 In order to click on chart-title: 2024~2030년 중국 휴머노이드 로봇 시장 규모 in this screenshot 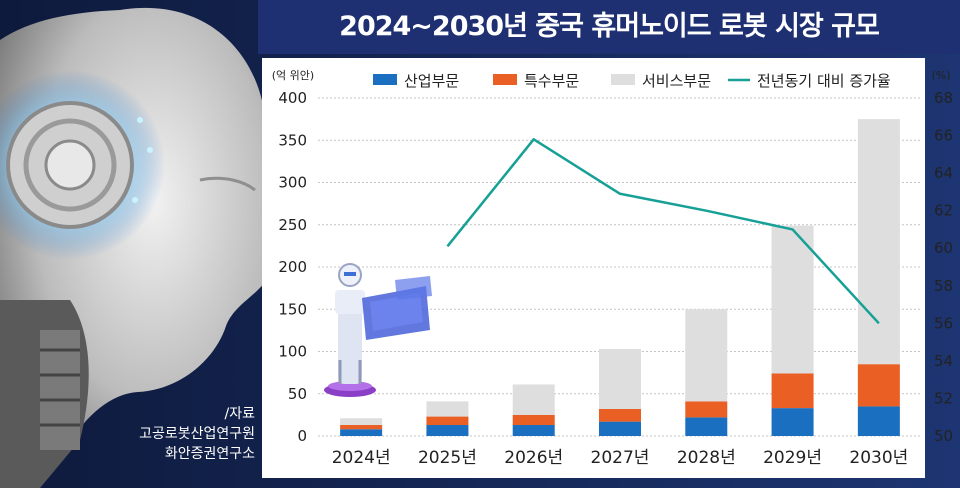, I will do `click(609, 26)`.